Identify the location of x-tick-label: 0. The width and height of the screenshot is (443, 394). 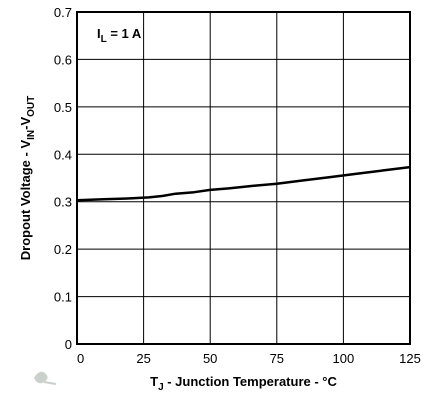
(80, 358).